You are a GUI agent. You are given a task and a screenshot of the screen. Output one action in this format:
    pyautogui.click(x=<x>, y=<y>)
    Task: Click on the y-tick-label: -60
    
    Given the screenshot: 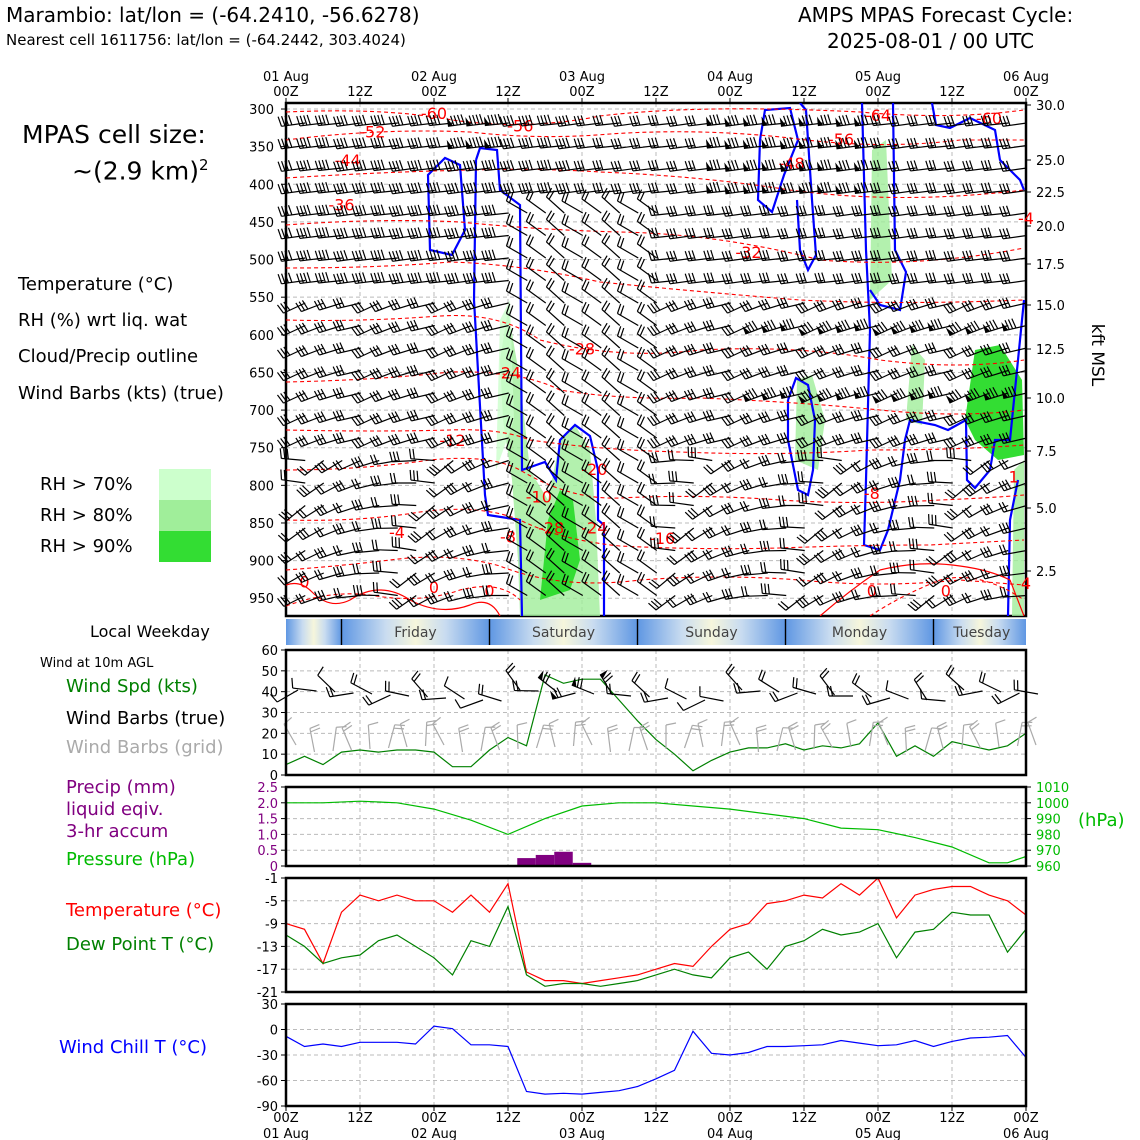 What is the action you would take?
    pyautogui.click(x=267, y=1082)
    